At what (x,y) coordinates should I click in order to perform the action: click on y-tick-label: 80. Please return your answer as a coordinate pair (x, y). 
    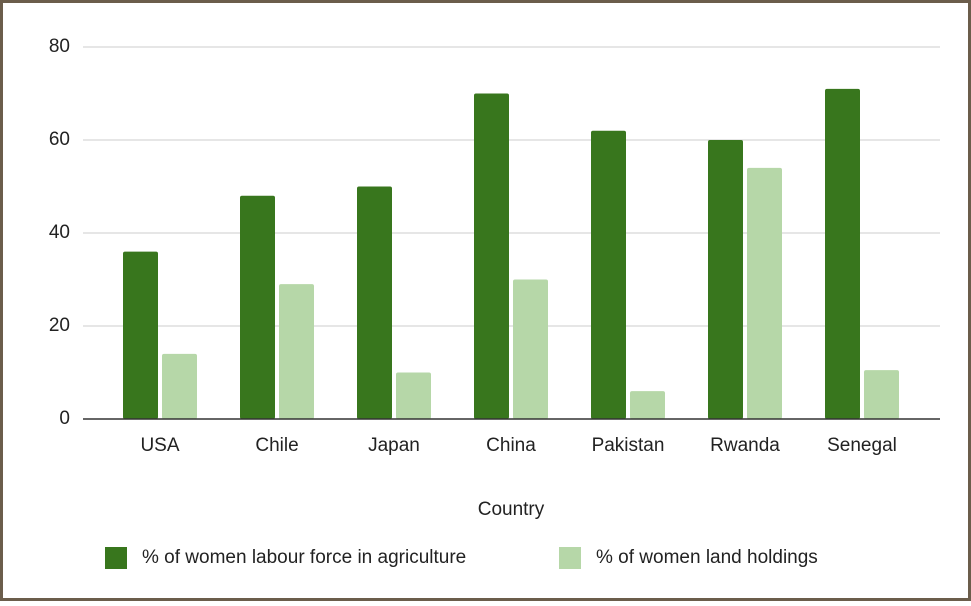
    Looking at the image, I should click on (59, 46).